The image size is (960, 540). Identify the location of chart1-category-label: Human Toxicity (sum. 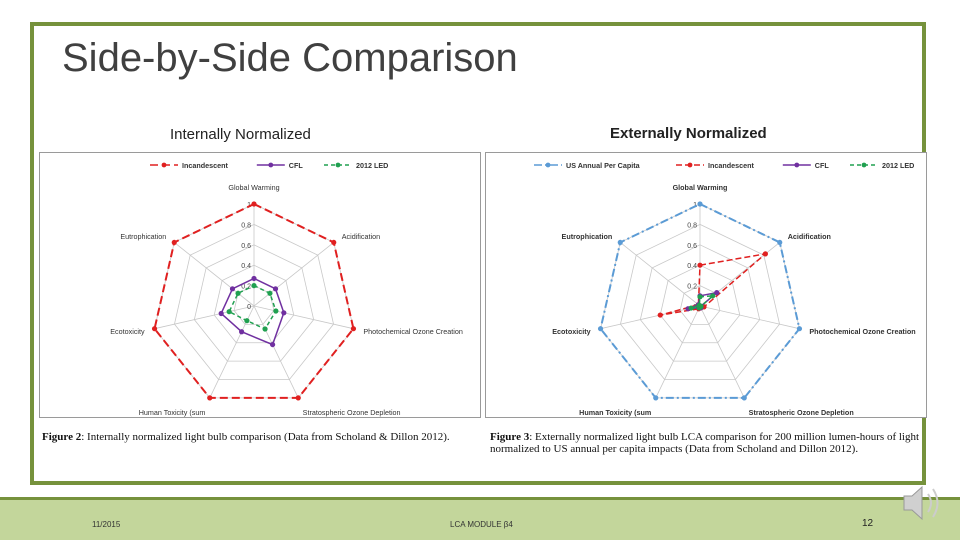
(615, 412).